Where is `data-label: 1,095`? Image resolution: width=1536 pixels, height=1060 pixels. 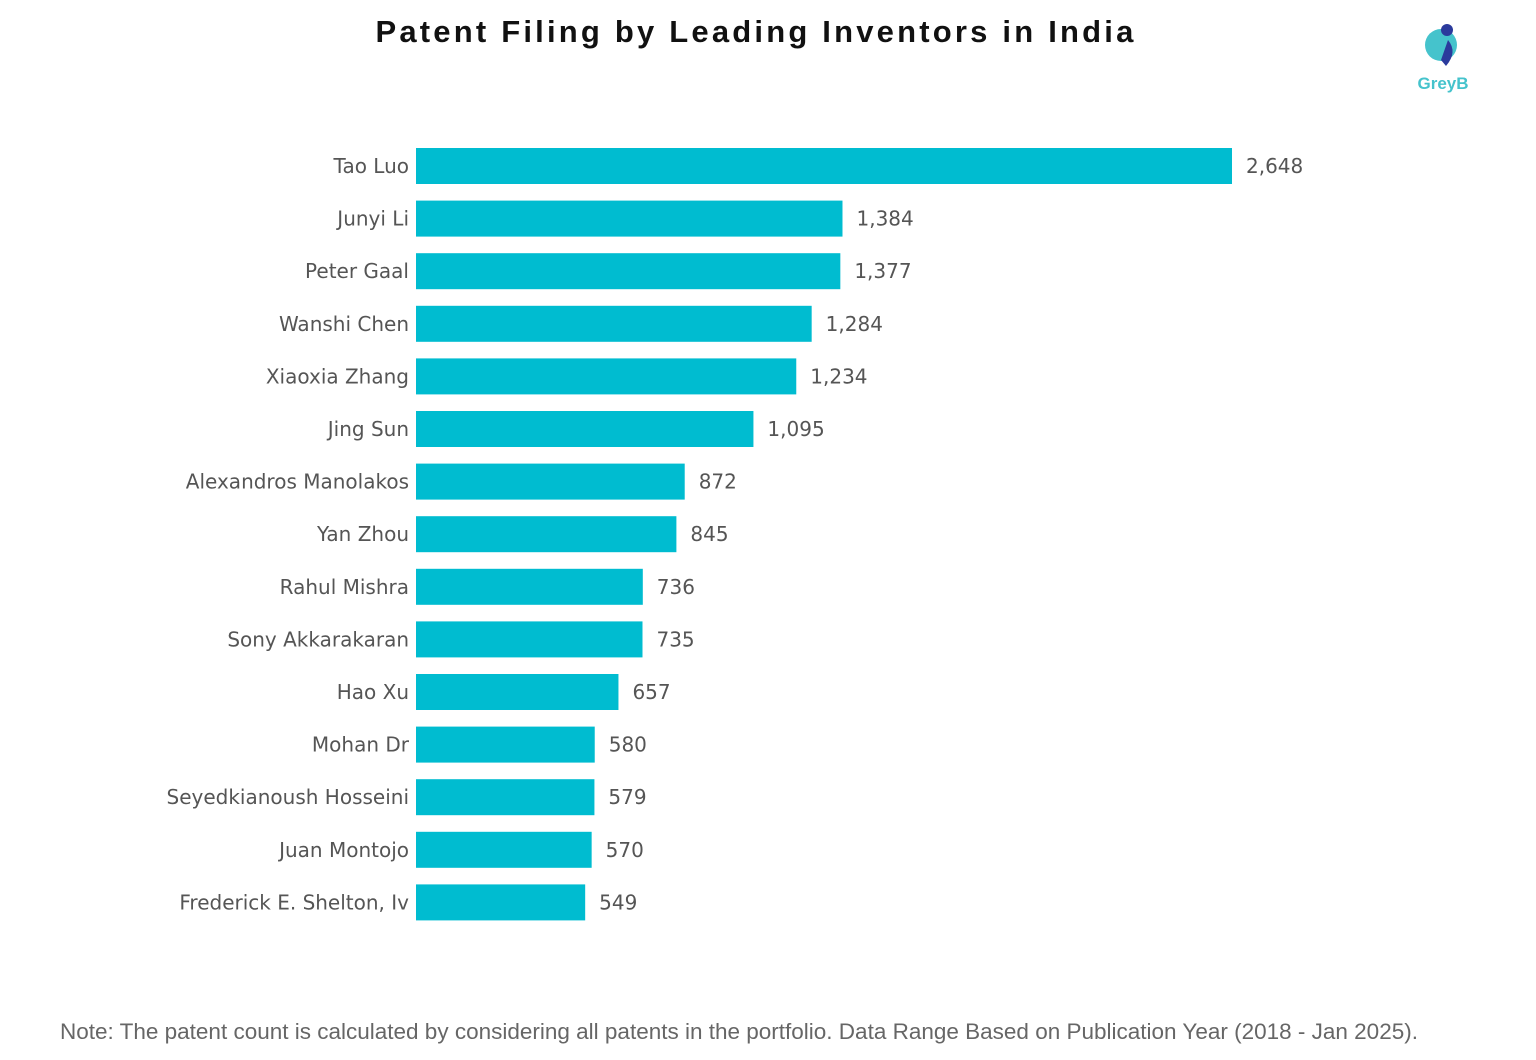
data-label: 1,095 is located at coordinates (795, 429).